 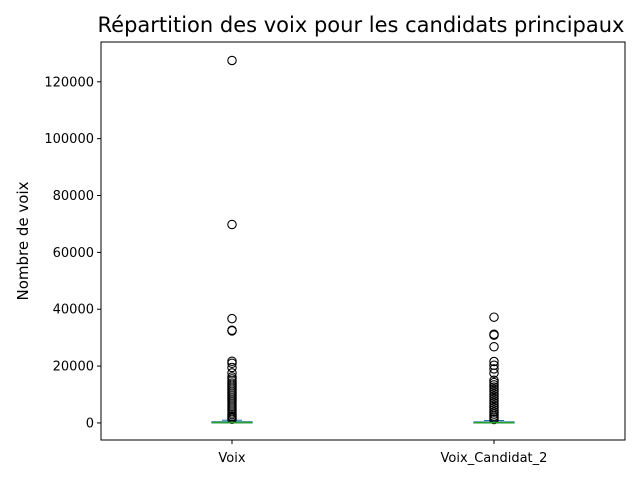 I want to click on y-tick-label: 120000, so click(x=69, y=82).